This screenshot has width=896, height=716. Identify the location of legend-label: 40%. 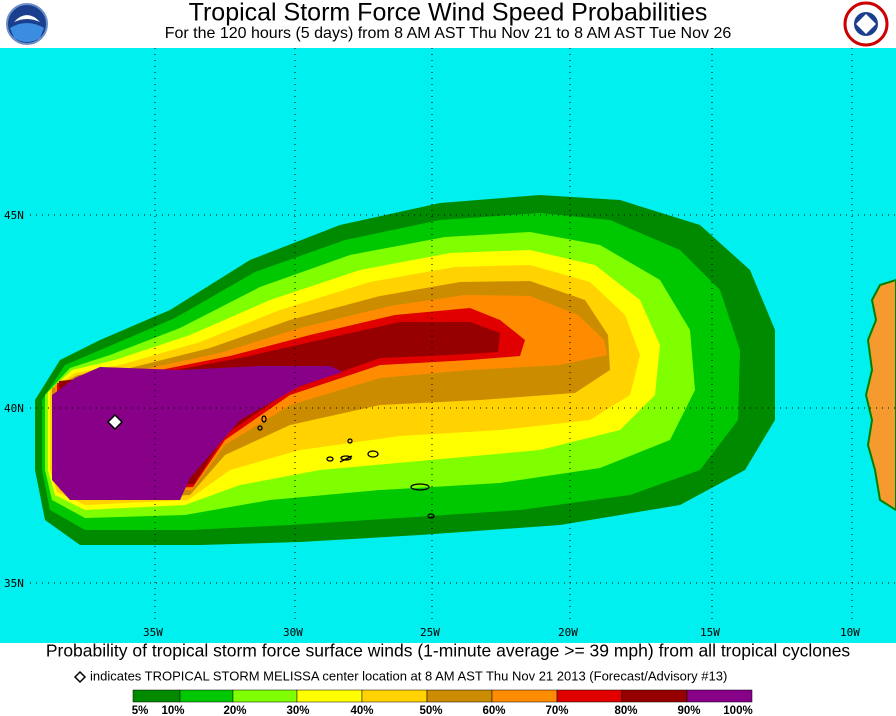
(361, 710).